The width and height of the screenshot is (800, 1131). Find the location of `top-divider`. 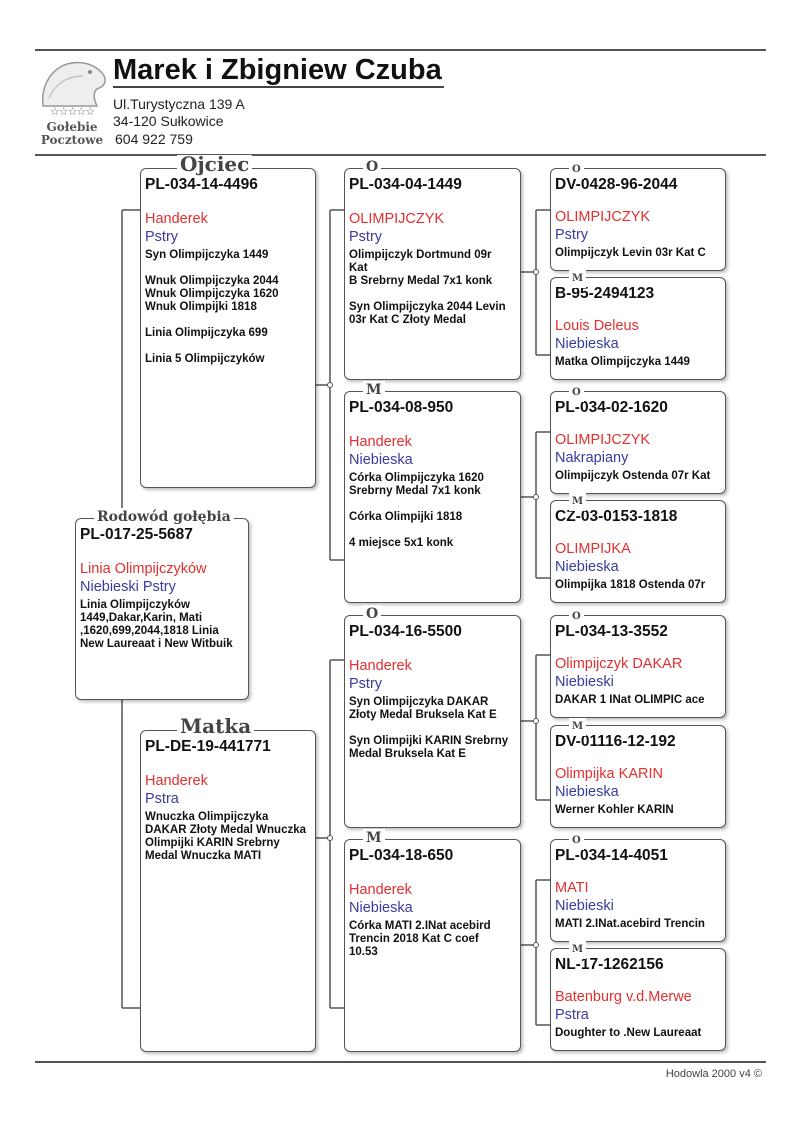

top-divider is located at coordinates (400, 50).